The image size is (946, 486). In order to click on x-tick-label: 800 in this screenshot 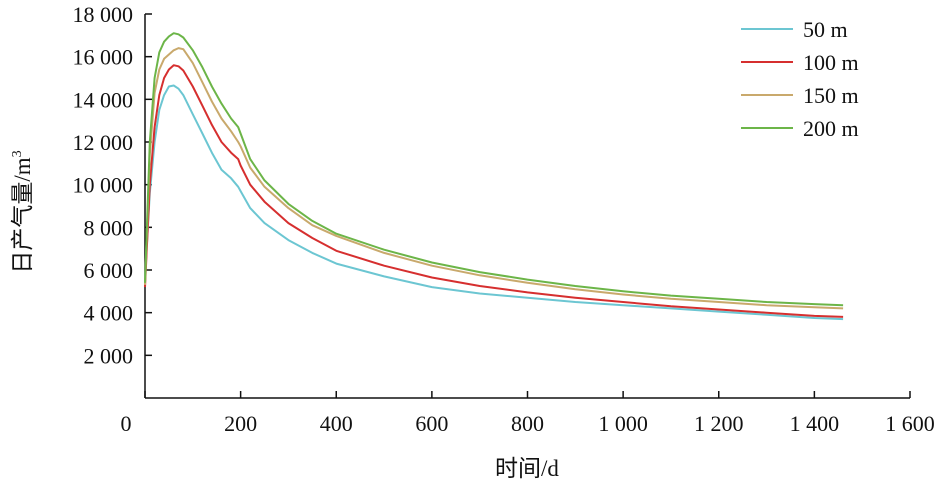, I will do `click(527, 423)`.